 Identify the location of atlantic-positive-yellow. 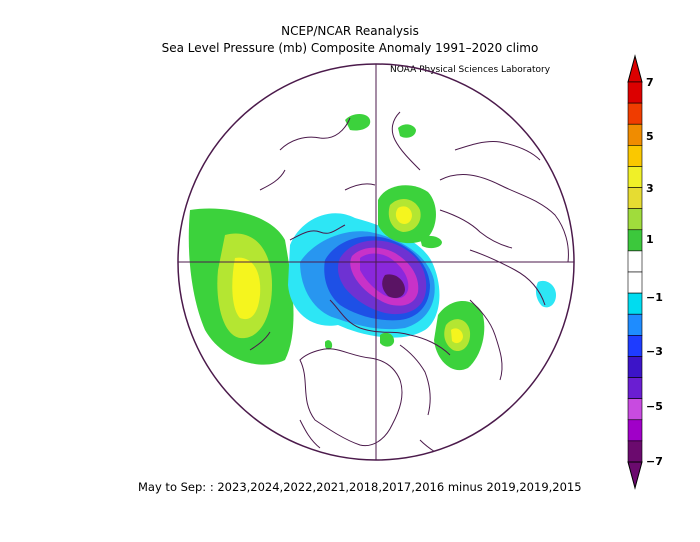
(457, 336).